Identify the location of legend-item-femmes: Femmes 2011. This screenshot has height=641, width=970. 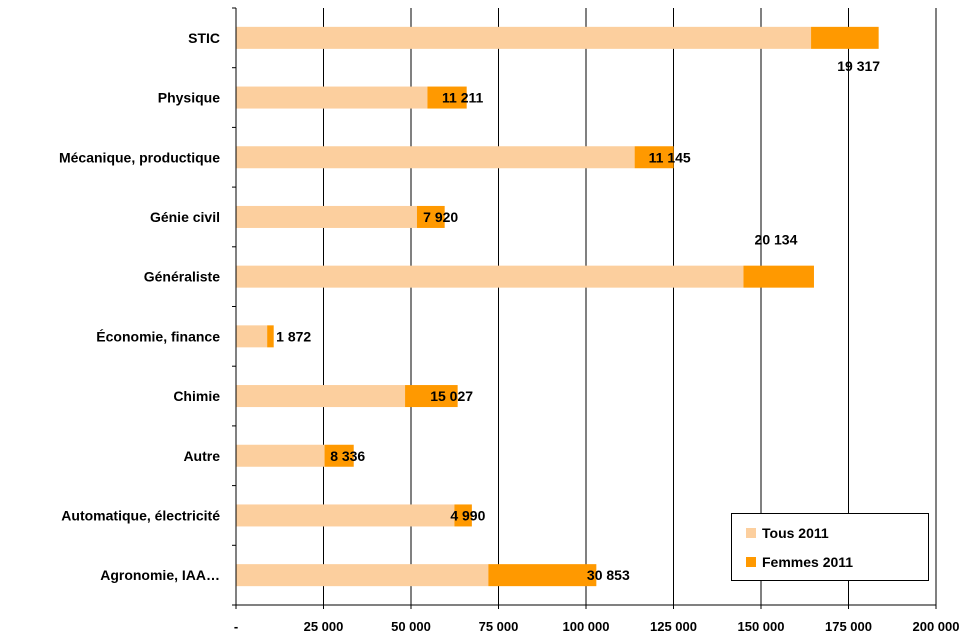
(799, 562).